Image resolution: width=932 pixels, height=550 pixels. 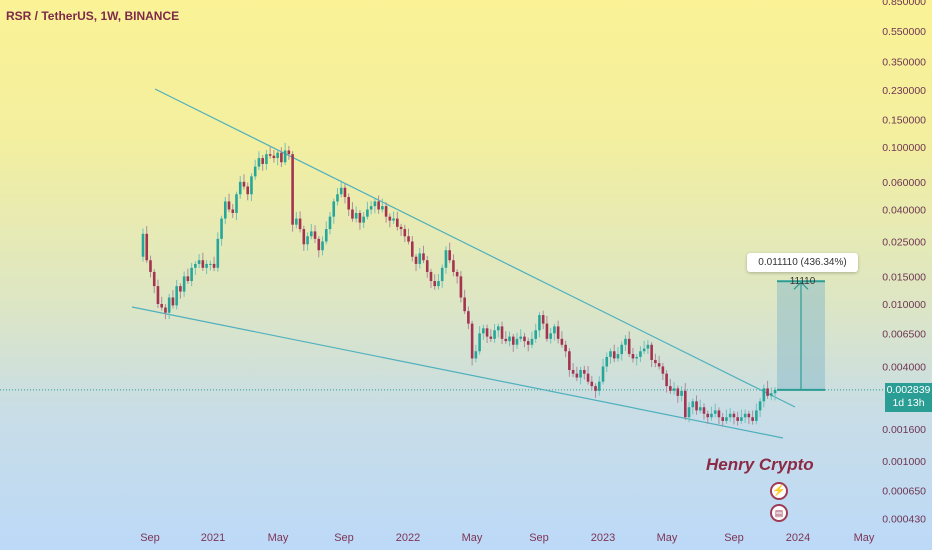 What do you see at coordinates (904, 520) in the screenshot?
I see `y-tick-label: 0.000430` at bounding box center [904, 520].